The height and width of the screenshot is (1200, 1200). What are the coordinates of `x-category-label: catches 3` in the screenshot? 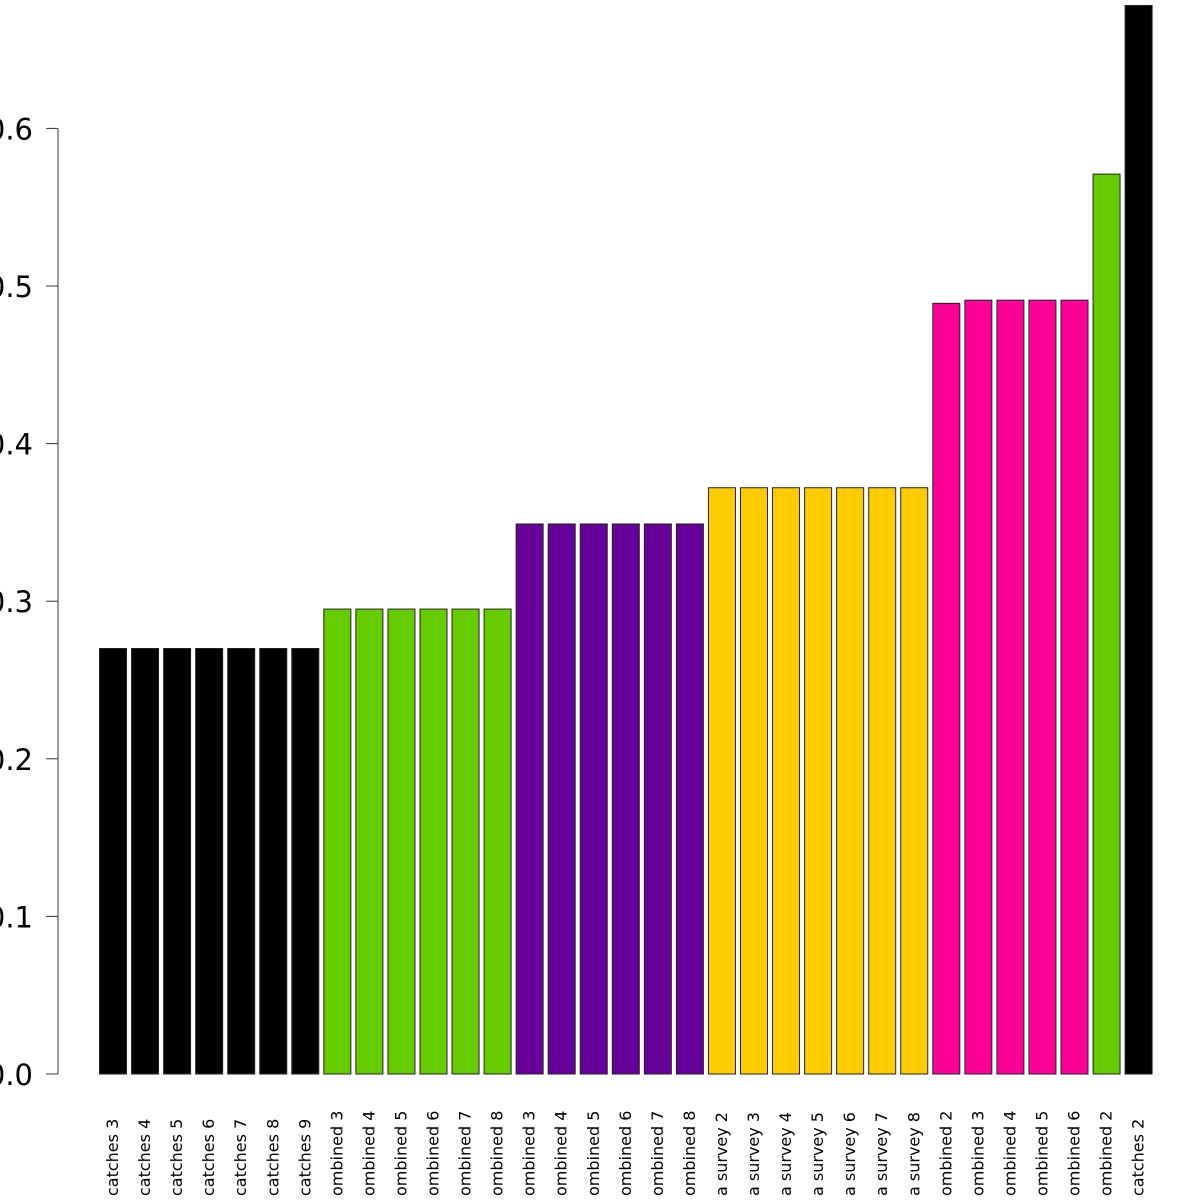 It's located at (112, 1157).